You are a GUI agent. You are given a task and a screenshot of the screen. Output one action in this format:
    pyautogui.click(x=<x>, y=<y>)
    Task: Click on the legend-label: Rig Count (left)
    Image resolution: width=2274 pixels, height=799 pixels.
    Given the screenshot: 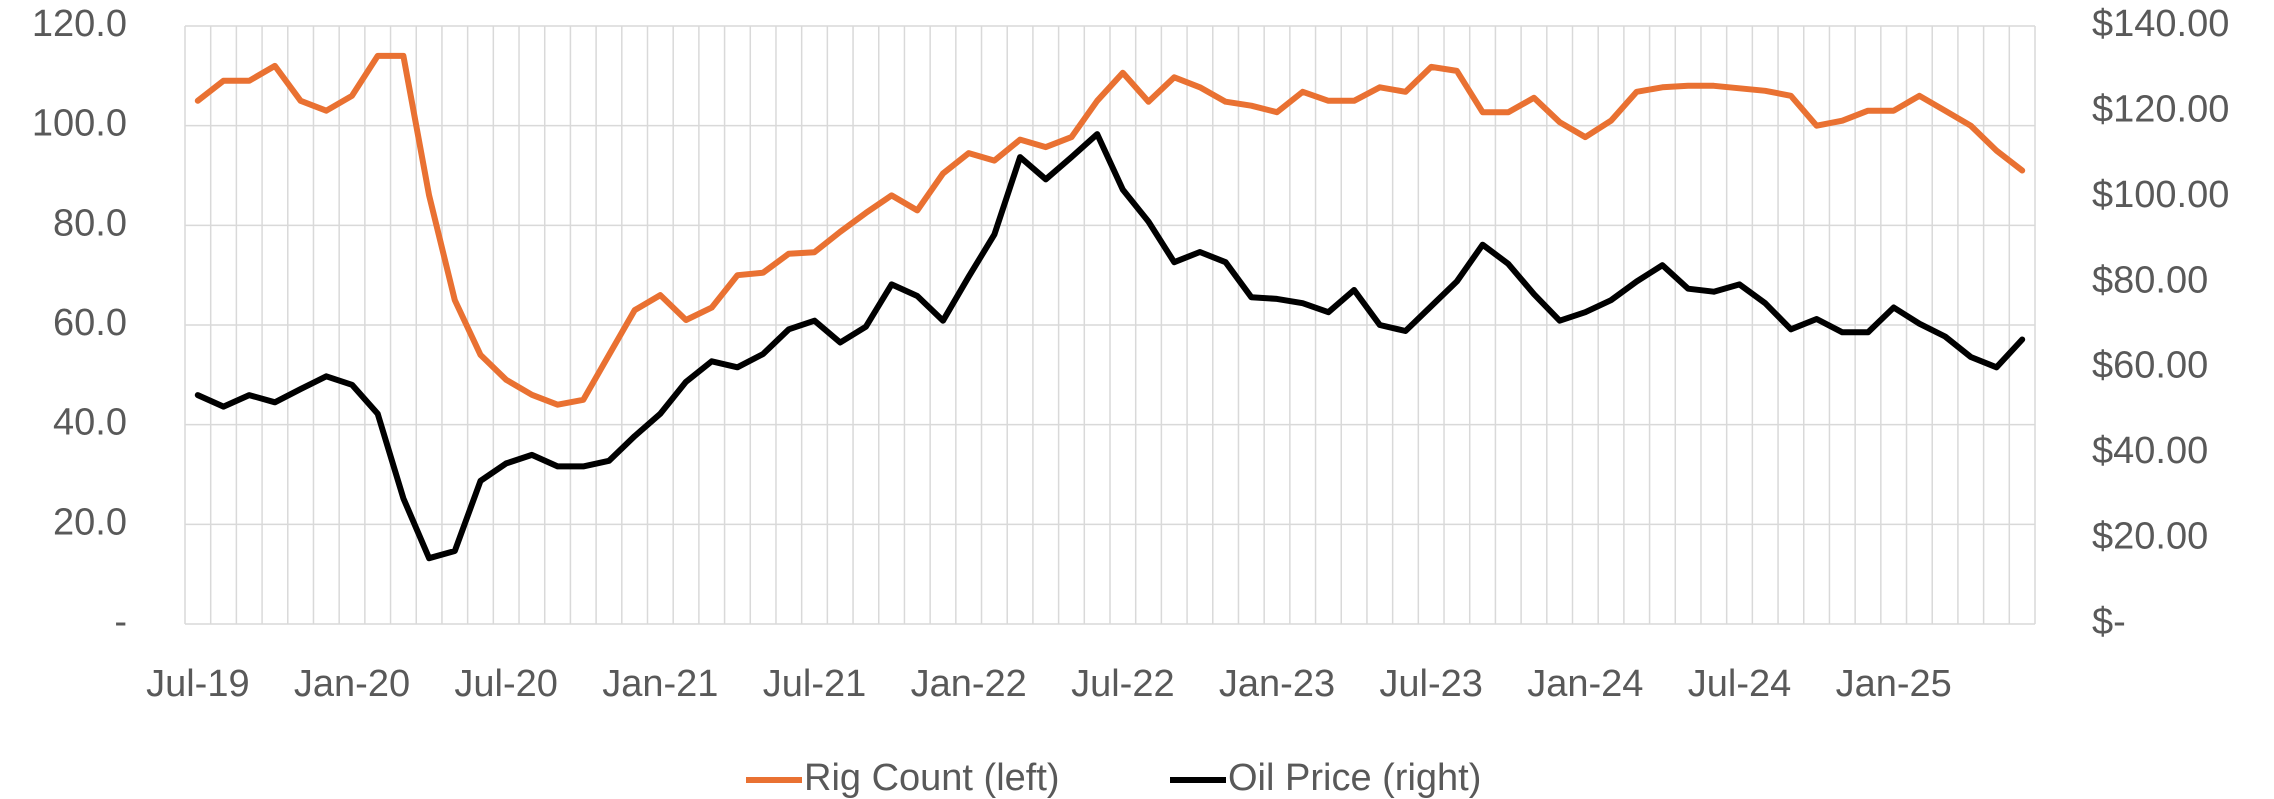 What is the action you would take?
    pyautogui.click(x=932, y=778)
    